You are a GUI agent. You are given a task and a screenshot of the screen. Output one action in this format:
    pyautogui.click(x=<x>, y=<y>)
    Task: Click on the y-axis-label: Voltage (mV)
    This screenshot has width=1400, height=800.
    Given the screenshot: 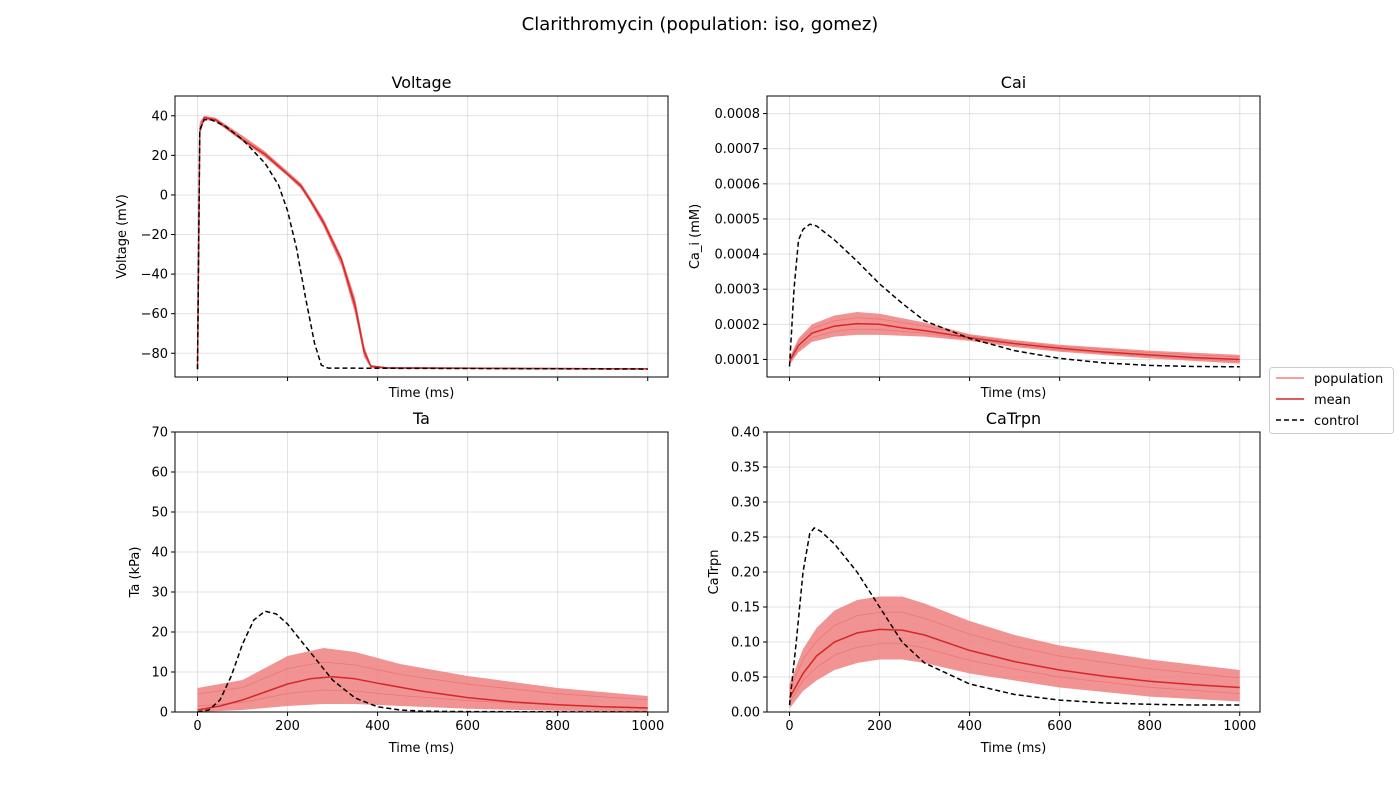 What is the action you would take?
    pyautogui.click(x=122, y=236)
    